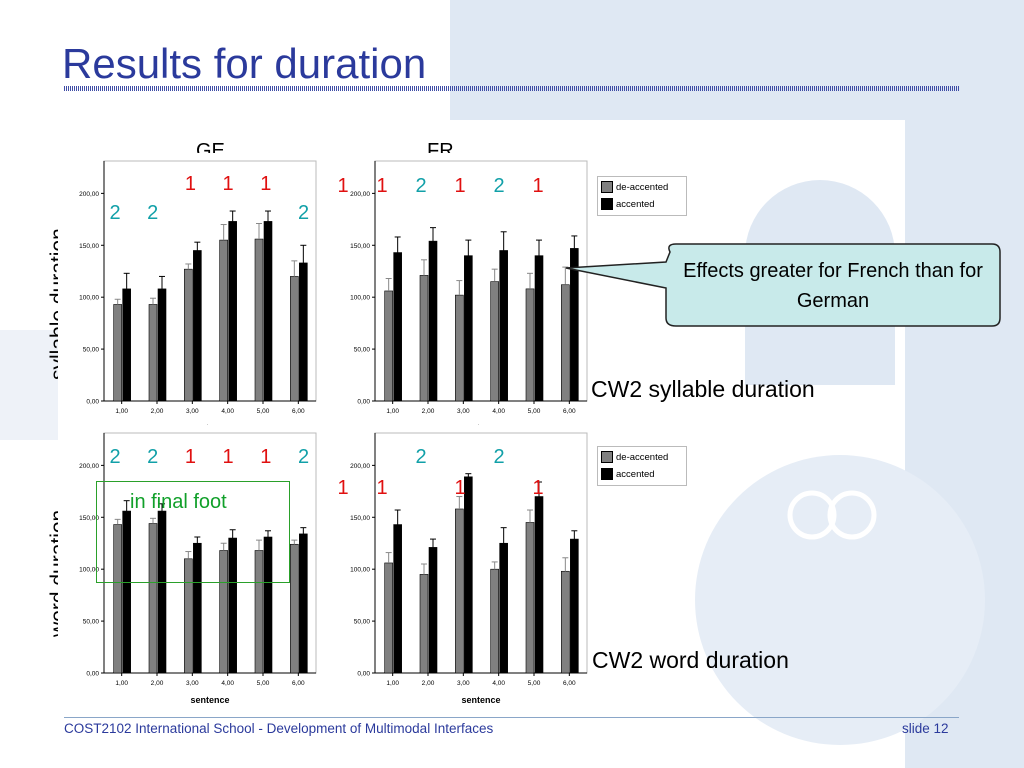  I want to click on legend-bottom: de-accented accented, so click(642, 466).